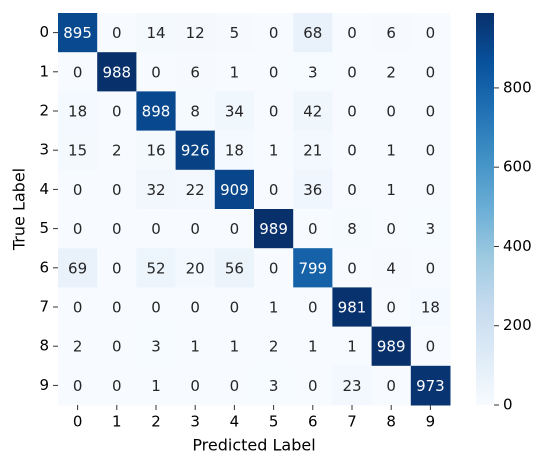 The width and height of the screenshot is (550, 463). What do you see at coordinates (44, 346) in the screenshot?
I see `y-tick-label: 8` at bounding box center [44, 346].